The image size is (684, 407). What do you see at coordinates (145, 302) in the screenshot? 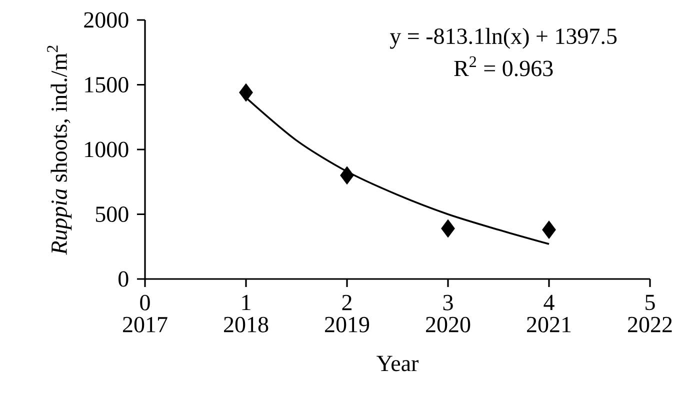
I see `x-tick-label: 0` at bounding box center [145, 302].